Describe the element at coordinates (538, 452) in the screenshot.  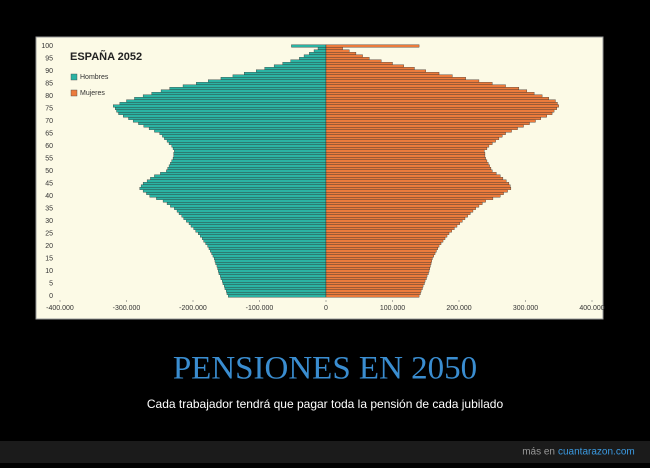
I see `footer-prefix: más en` at that location.